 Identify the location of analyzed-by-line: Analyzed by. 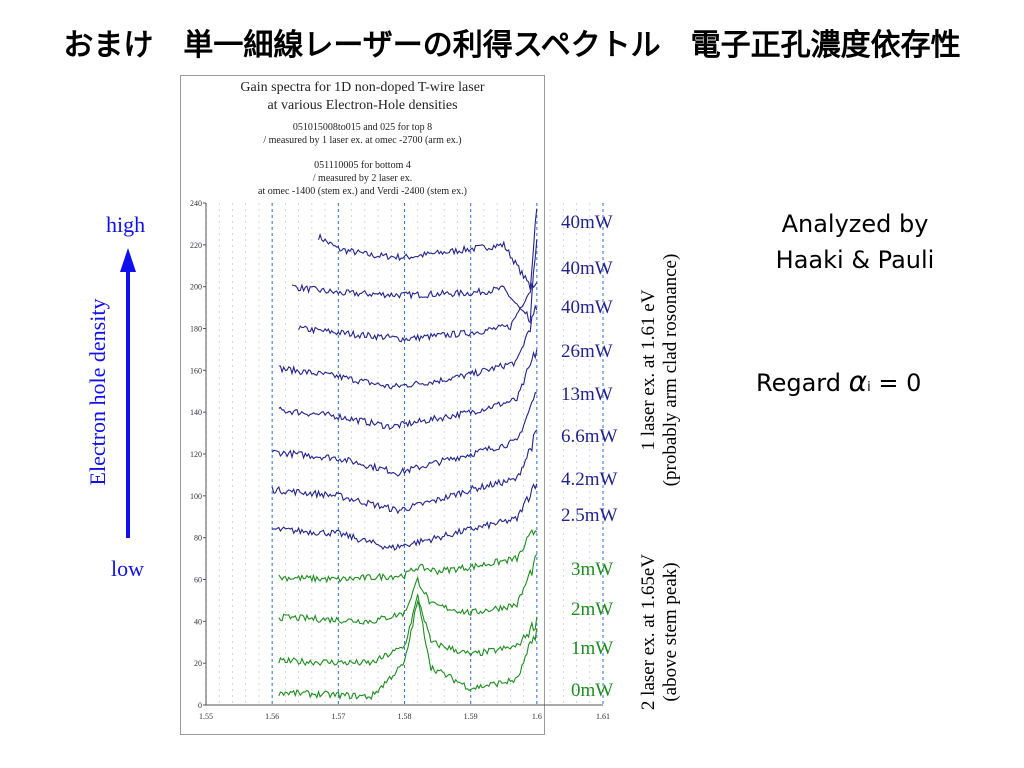
(855, 224).